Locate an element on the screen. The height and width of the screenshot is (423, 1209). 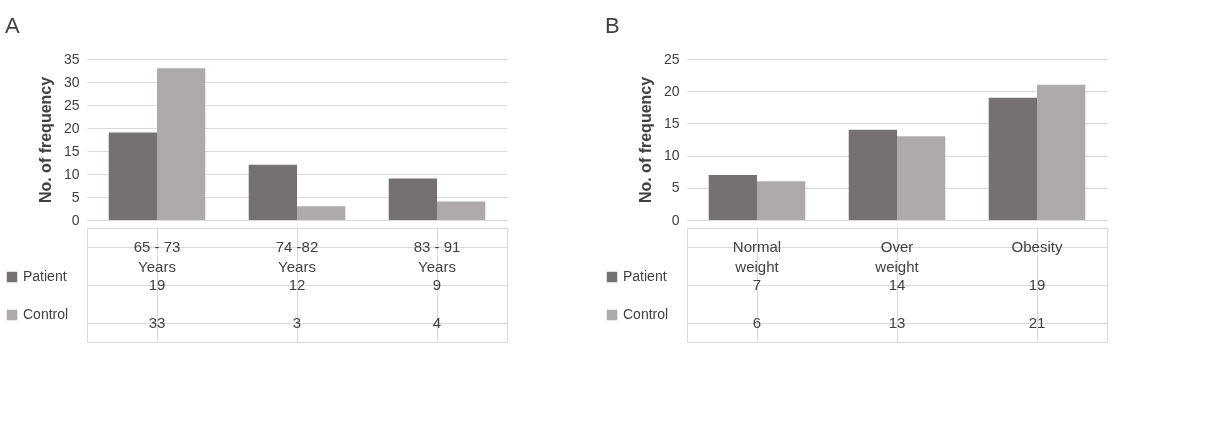
data-label: 33 is located at coordinates (157, 322).